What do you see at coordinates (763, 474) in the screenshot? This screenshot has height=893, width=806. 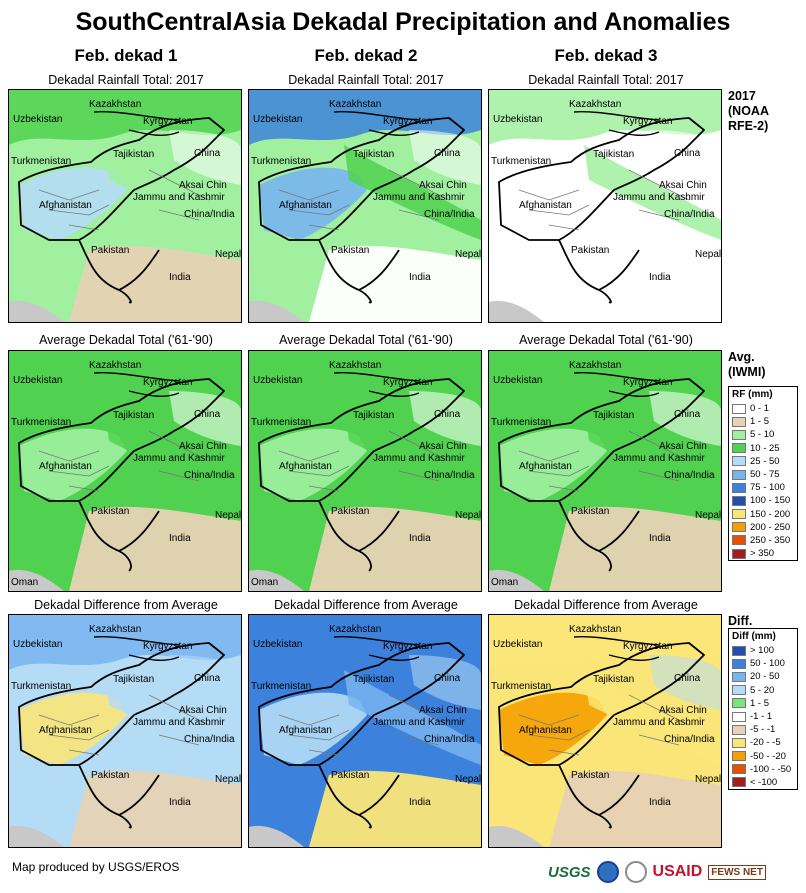 I see `legend-item: 50 - 75` at bounding box center [763, 474].